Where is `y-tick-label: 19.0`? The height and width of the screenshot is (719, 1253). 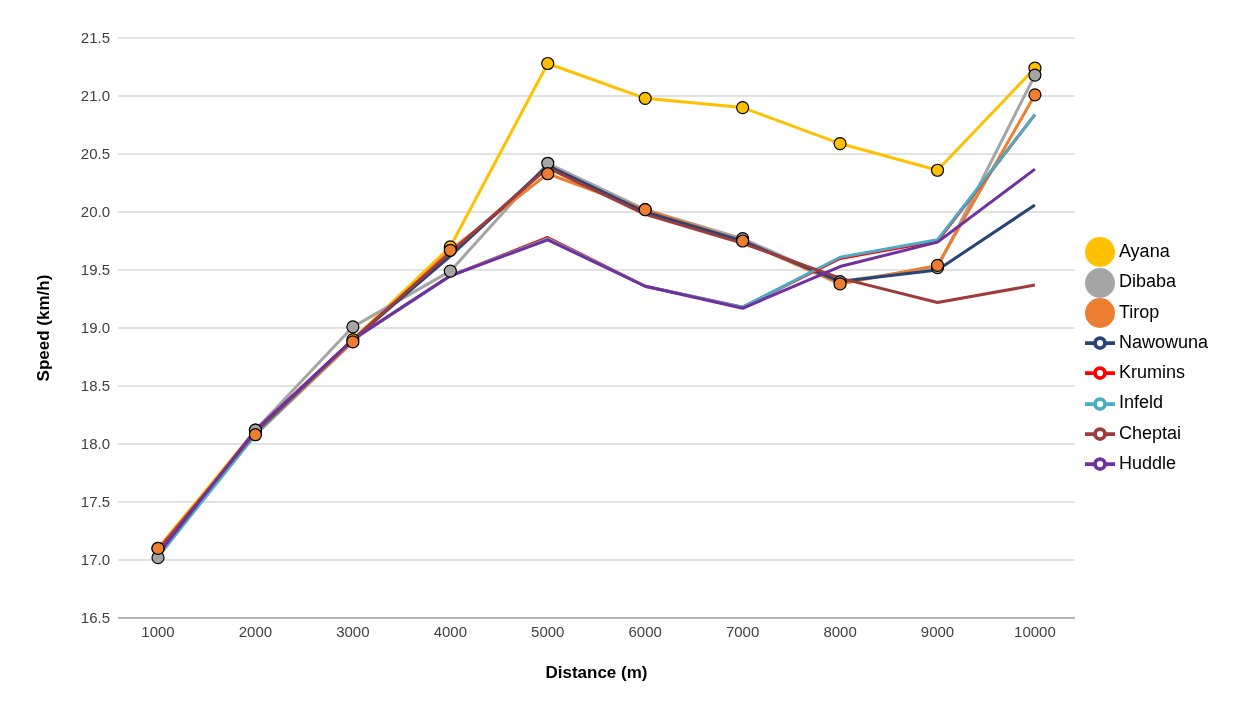 y-tick-label: 19.0 is located at coordinates (95, 328).